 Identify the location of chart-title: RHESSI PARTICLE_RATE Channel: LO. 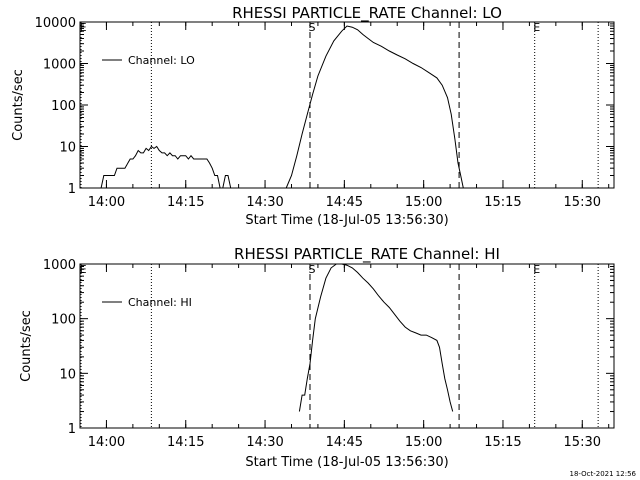
(367, 13).